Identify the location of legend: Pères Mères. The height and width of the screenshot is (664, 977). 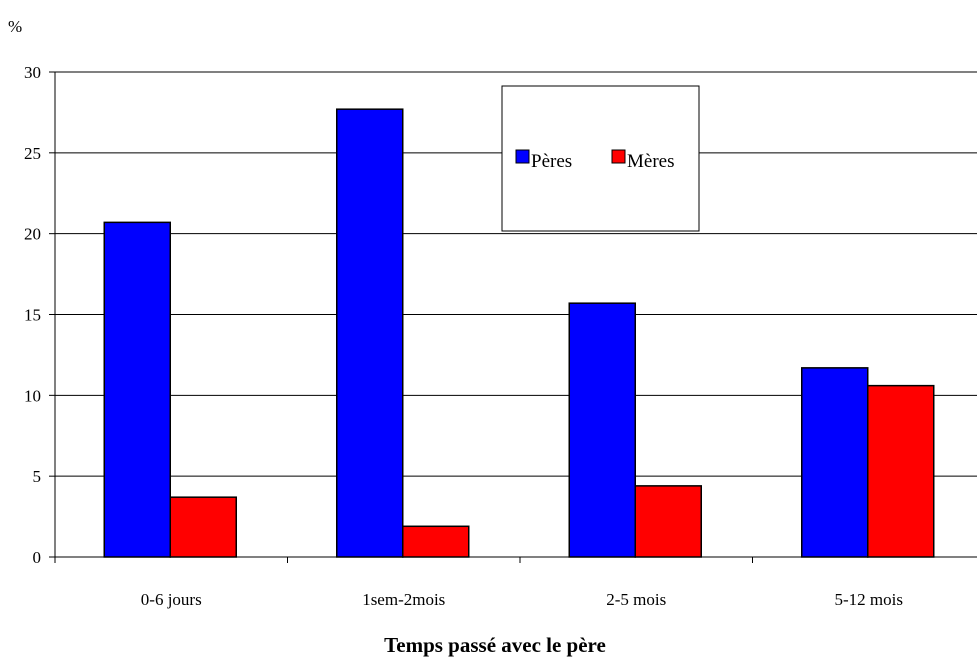
(600, 158).